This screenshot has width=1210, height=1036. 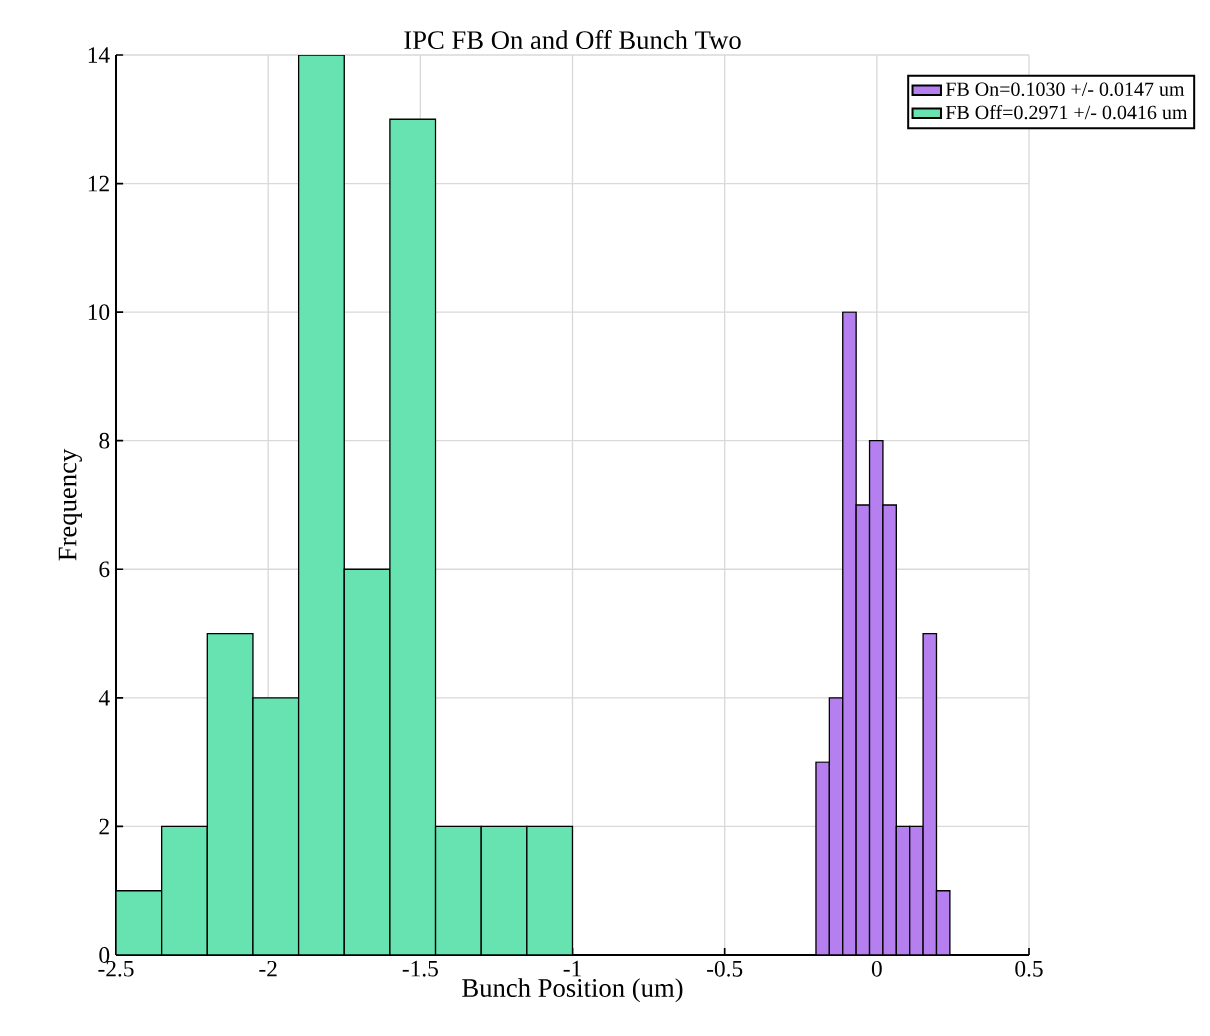 I want to click on x-tick-label: -2, so click(x=268, y=968).